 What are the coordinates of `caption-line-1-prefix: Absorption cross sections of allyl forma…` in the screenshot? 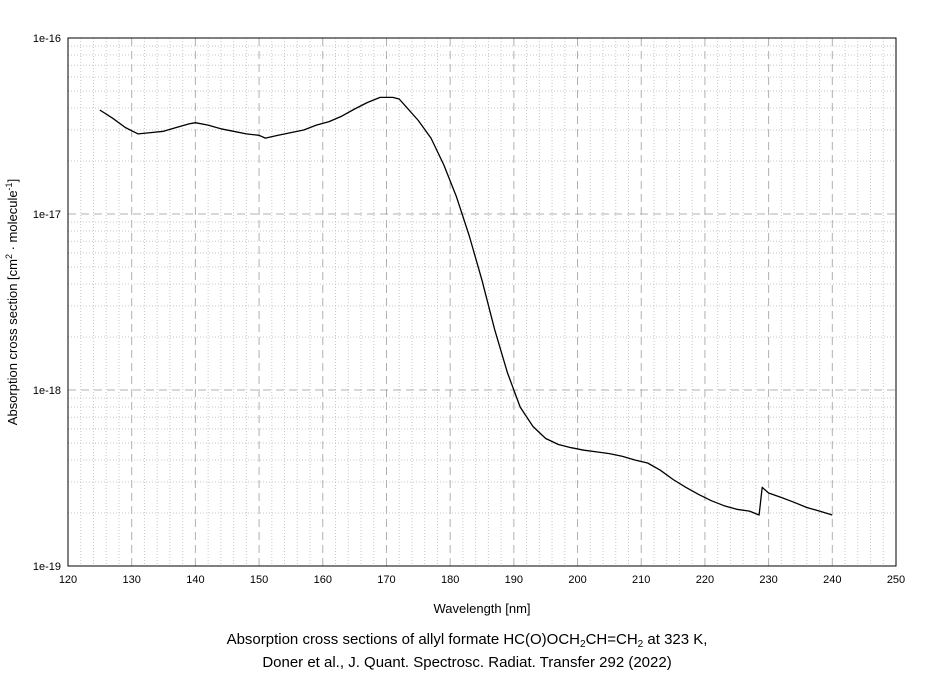 It's located at (403, 639).